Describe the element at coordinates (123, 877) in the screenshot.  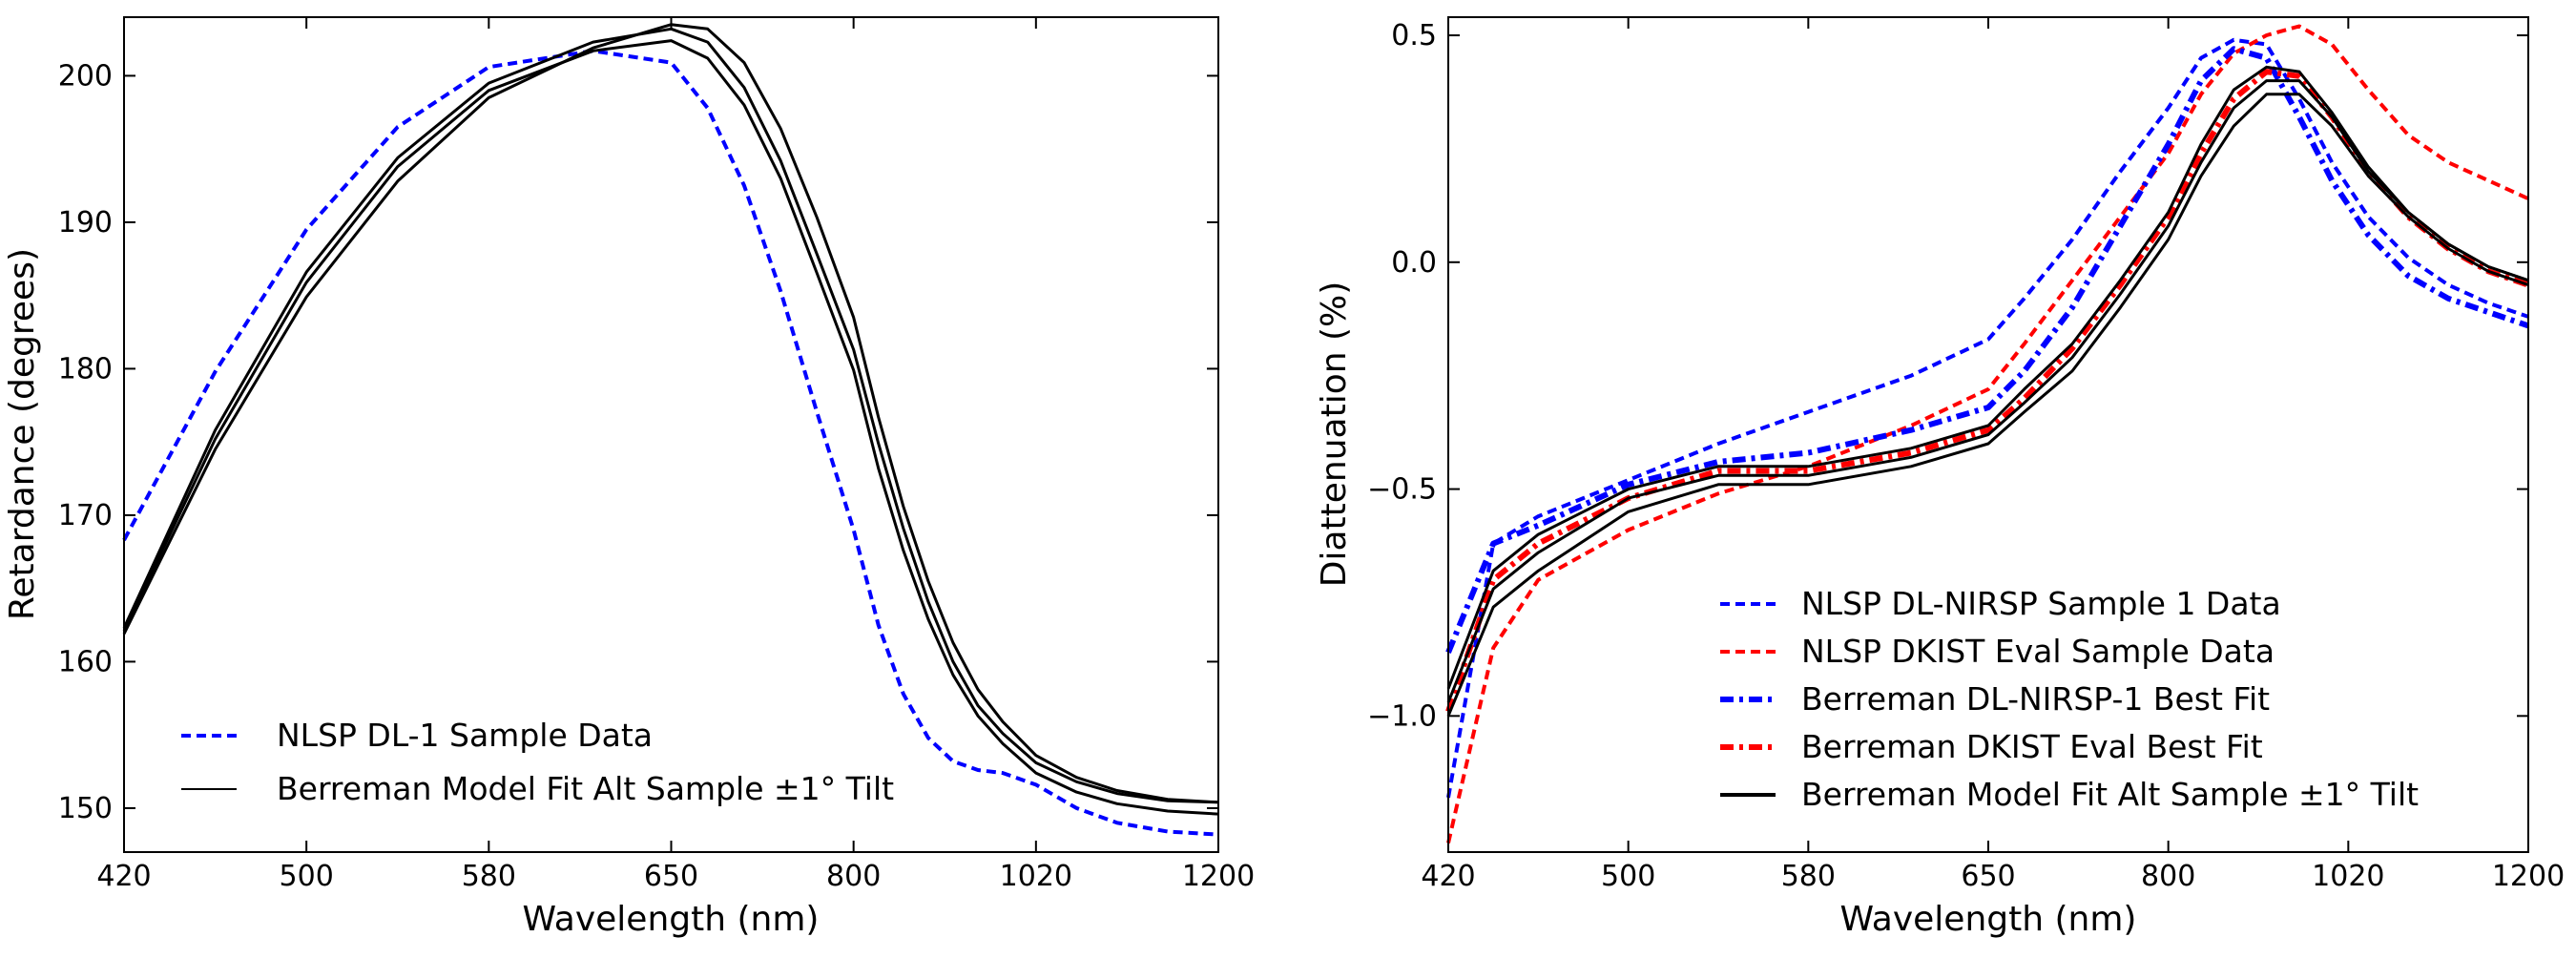
I see `retardance-x-tick-label: 420` at that location.